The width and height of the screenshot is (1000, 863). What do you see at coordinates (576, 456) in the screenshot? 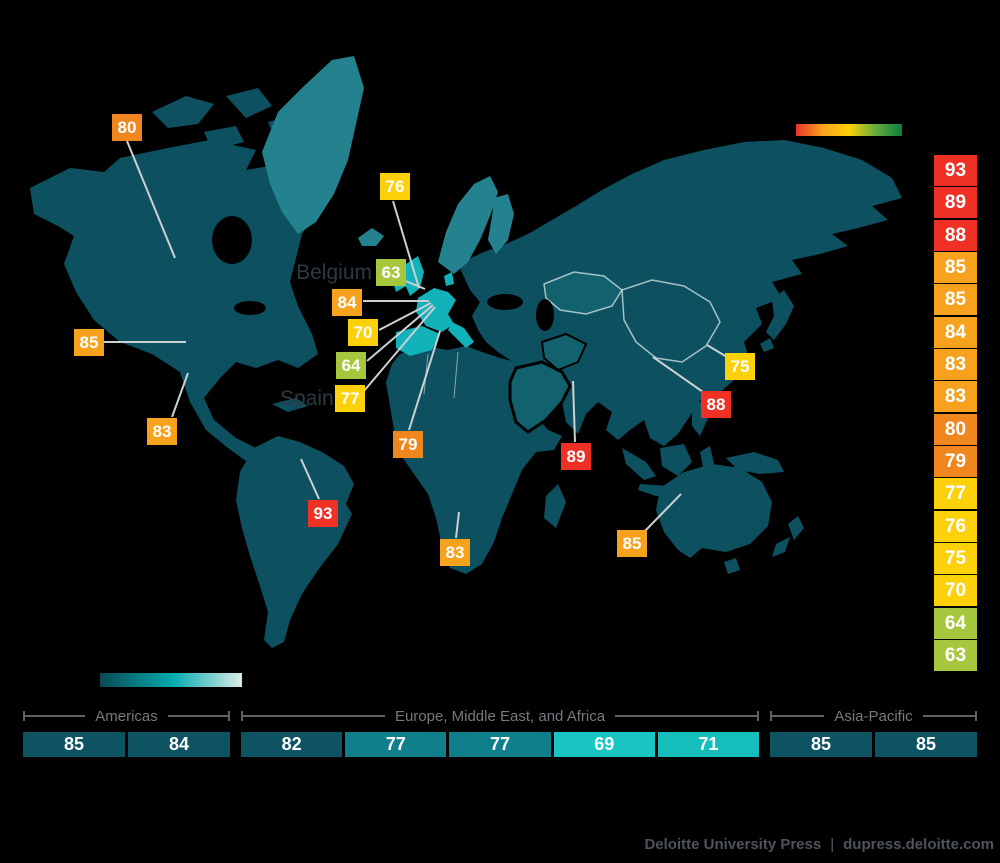
I see `map-badge: 89` at bounding box center [576, 456].